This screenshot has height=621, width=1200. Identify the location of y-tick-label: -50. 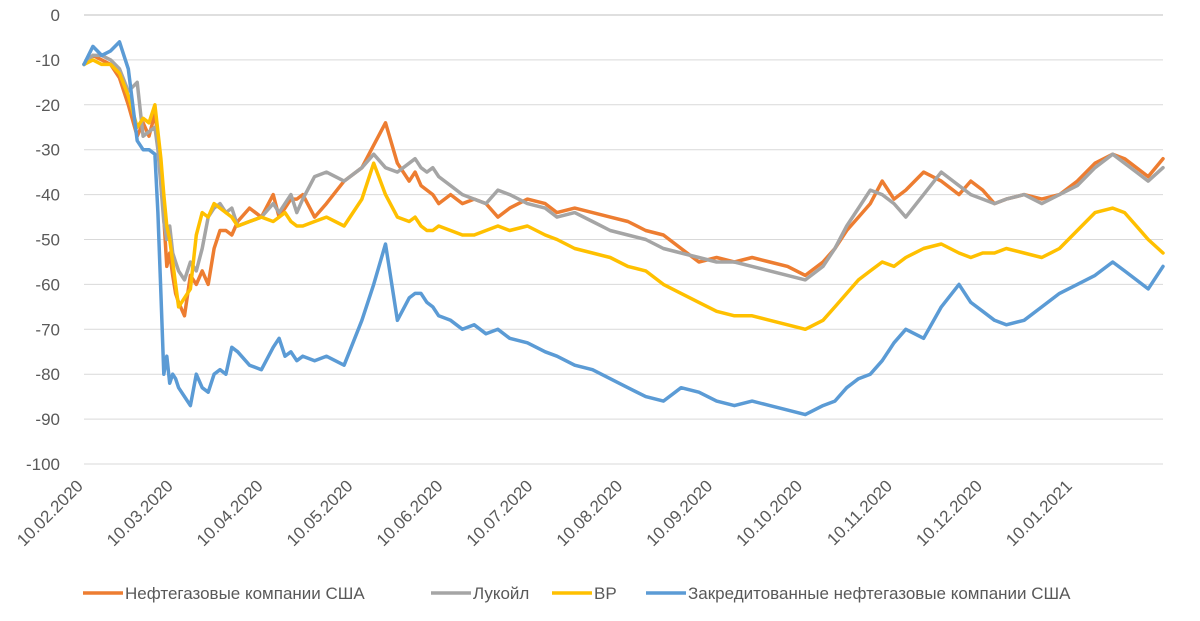
(47, 240).